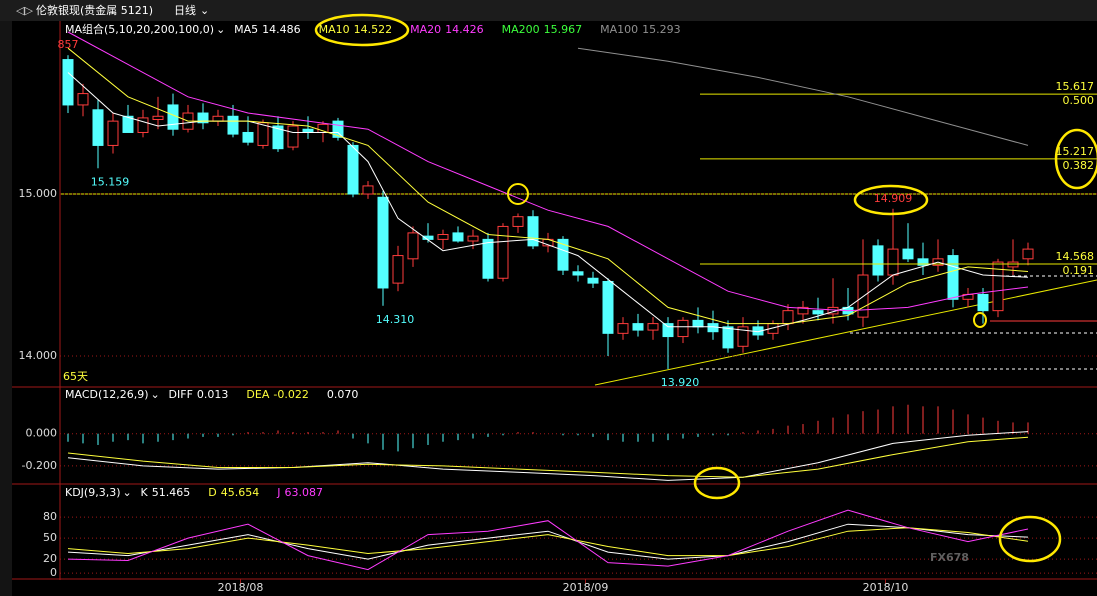 The image size is (1097, 596). I want to click on x-tick-label: 2018/08, so click(241, 587).